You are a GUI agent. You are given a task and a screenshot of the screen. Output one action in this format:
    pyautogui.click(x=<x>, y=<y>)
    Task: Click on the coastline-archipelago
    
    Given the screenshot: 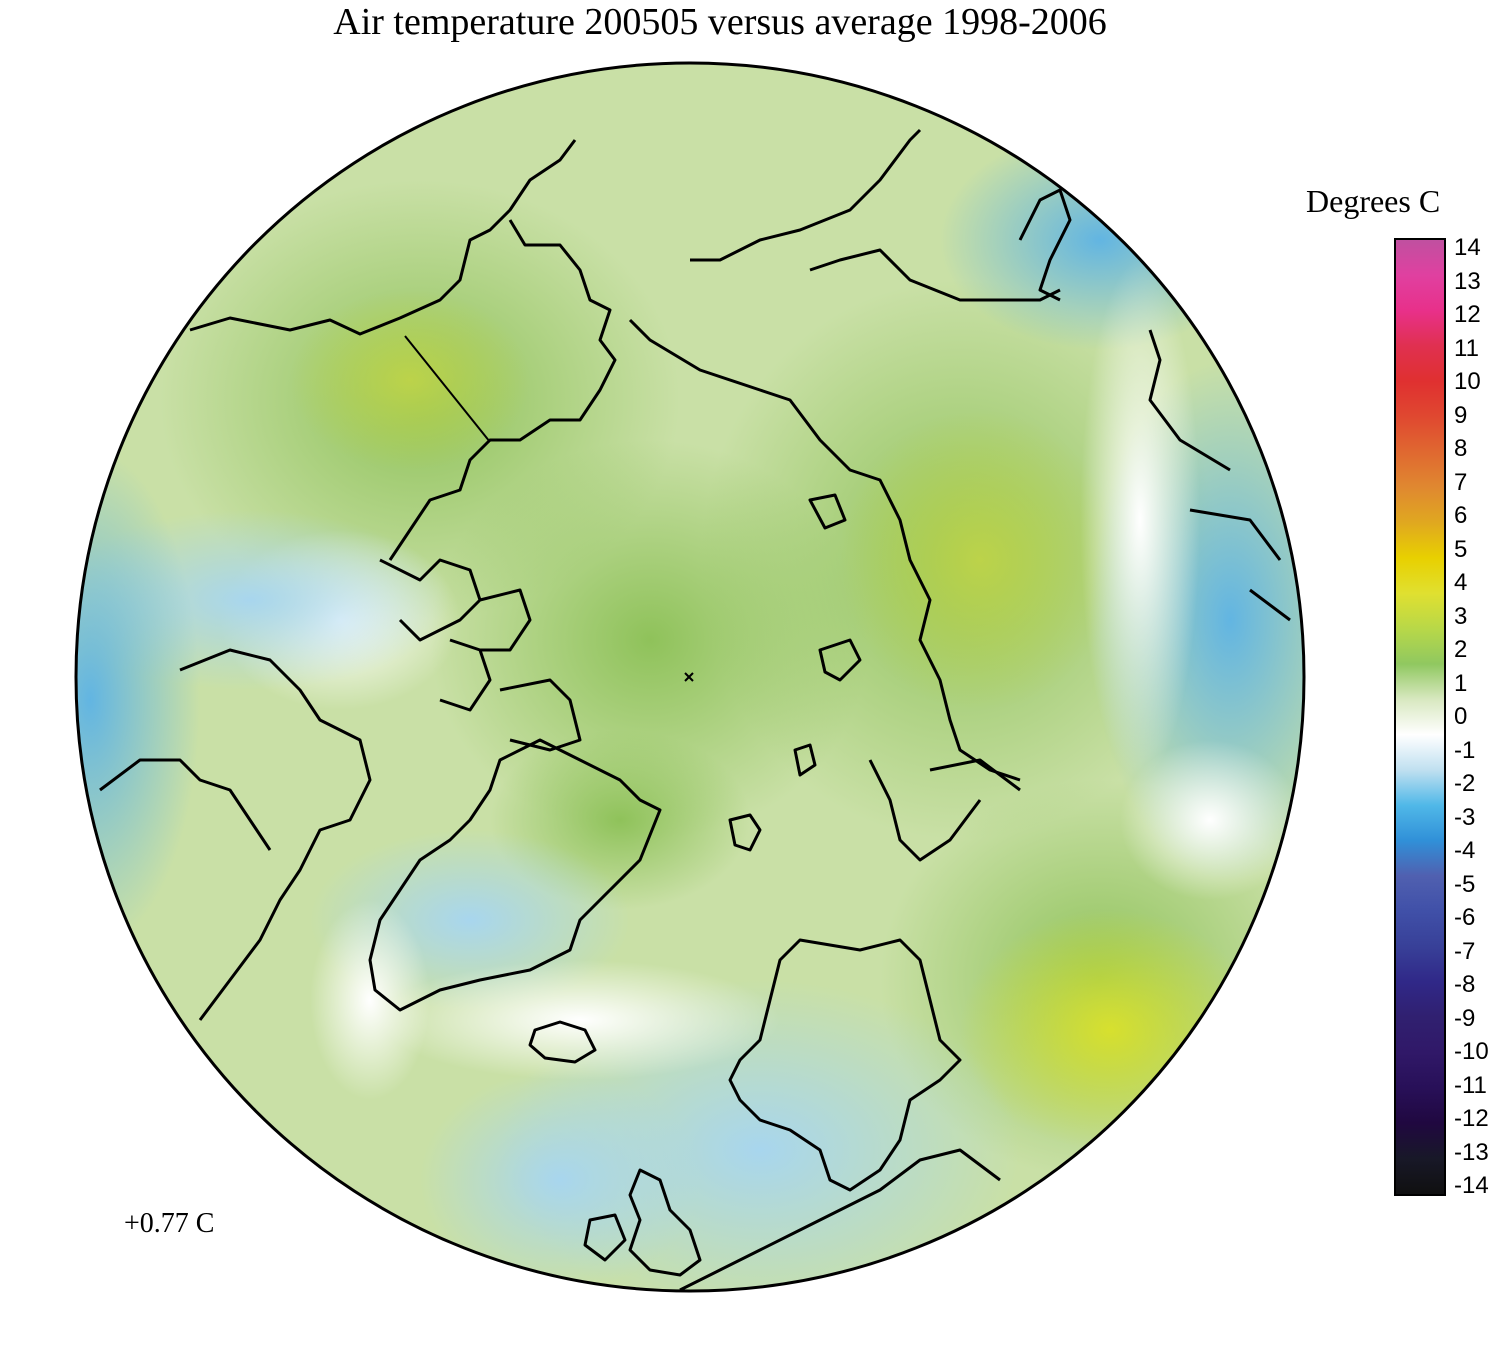 What is the action you would take?
    pyautogui.click(x=480, y=655)
    